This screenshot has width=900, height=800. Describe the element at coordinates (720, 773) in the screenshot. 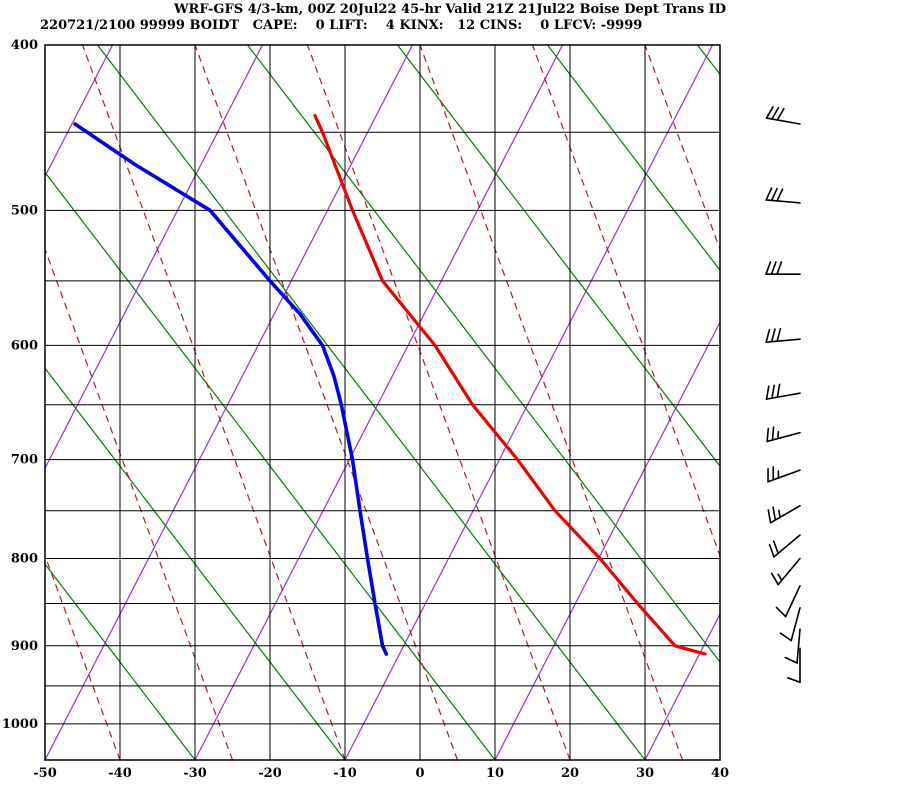

I see `temperature-tick-label: 40` at that location.